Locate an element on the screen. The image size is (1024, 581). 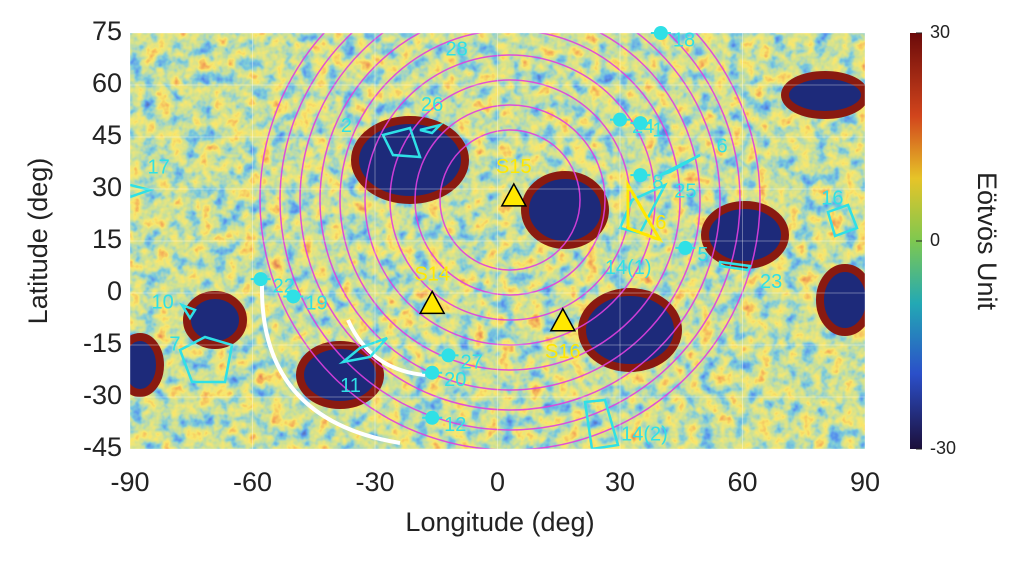
region-label: 28 is located at coordinates (457, 50).